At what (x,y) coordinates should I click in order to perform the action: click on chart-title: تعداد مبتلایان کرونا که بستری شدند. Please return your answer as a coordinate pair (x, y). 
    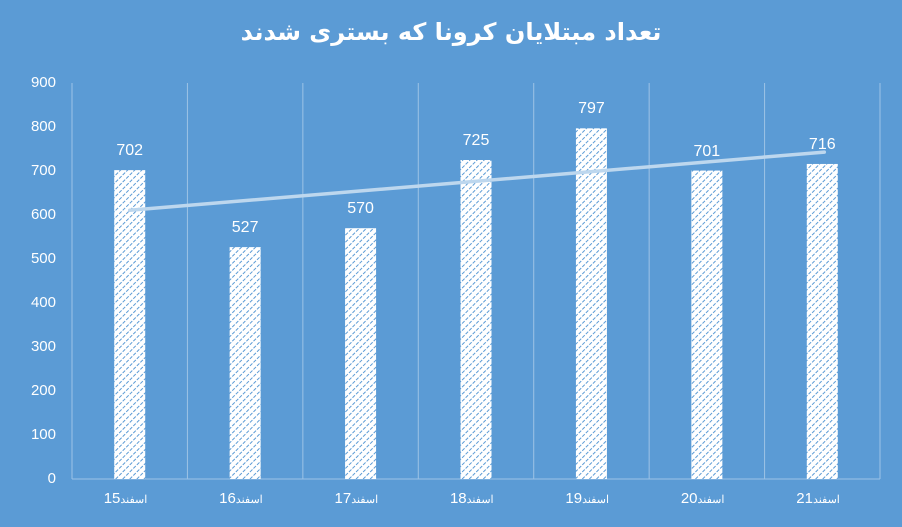
    Looking at the image, I should click on (451, 32).